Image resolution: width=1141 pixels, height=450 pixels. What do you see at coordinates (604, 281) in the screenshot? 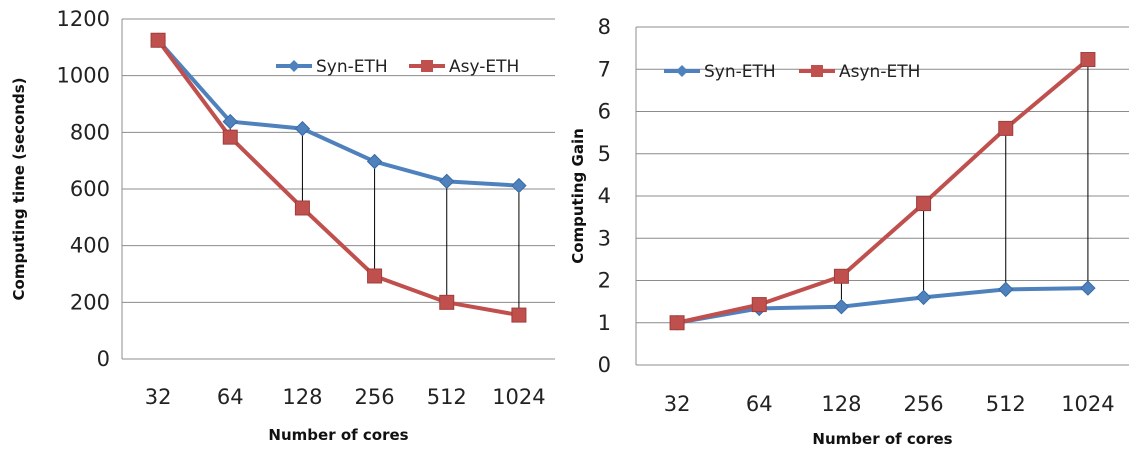
I see `y-tick-label: 2` at bounding box center [604, 281].